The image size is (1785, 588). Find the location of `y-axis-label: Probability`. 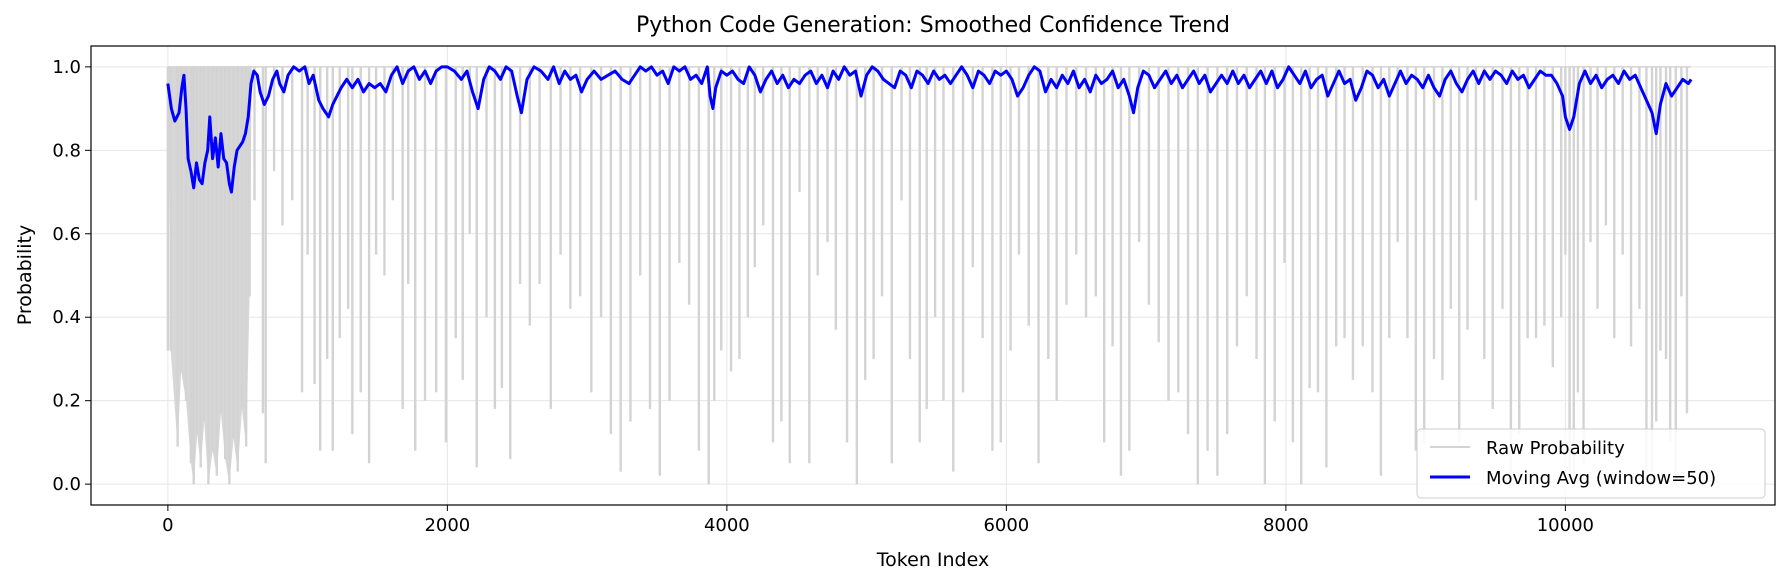

y-axis-label: Probability is located at coordinates (25, 275).